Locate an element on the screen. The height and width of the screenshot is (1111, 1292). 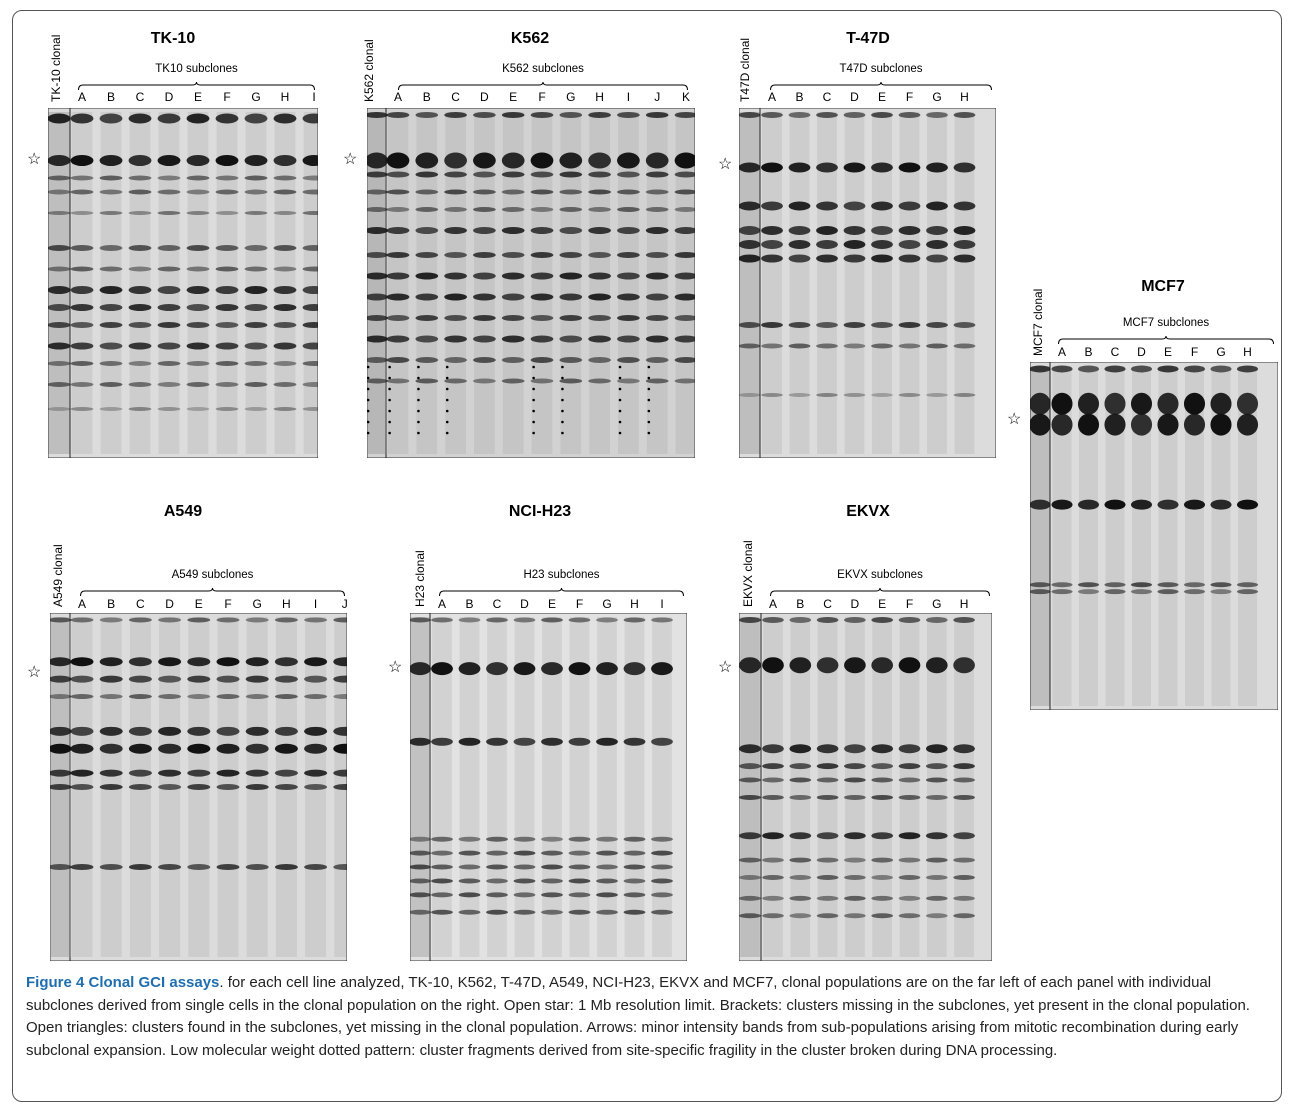
panel-title: K562 is located at coordinates (530, 38).